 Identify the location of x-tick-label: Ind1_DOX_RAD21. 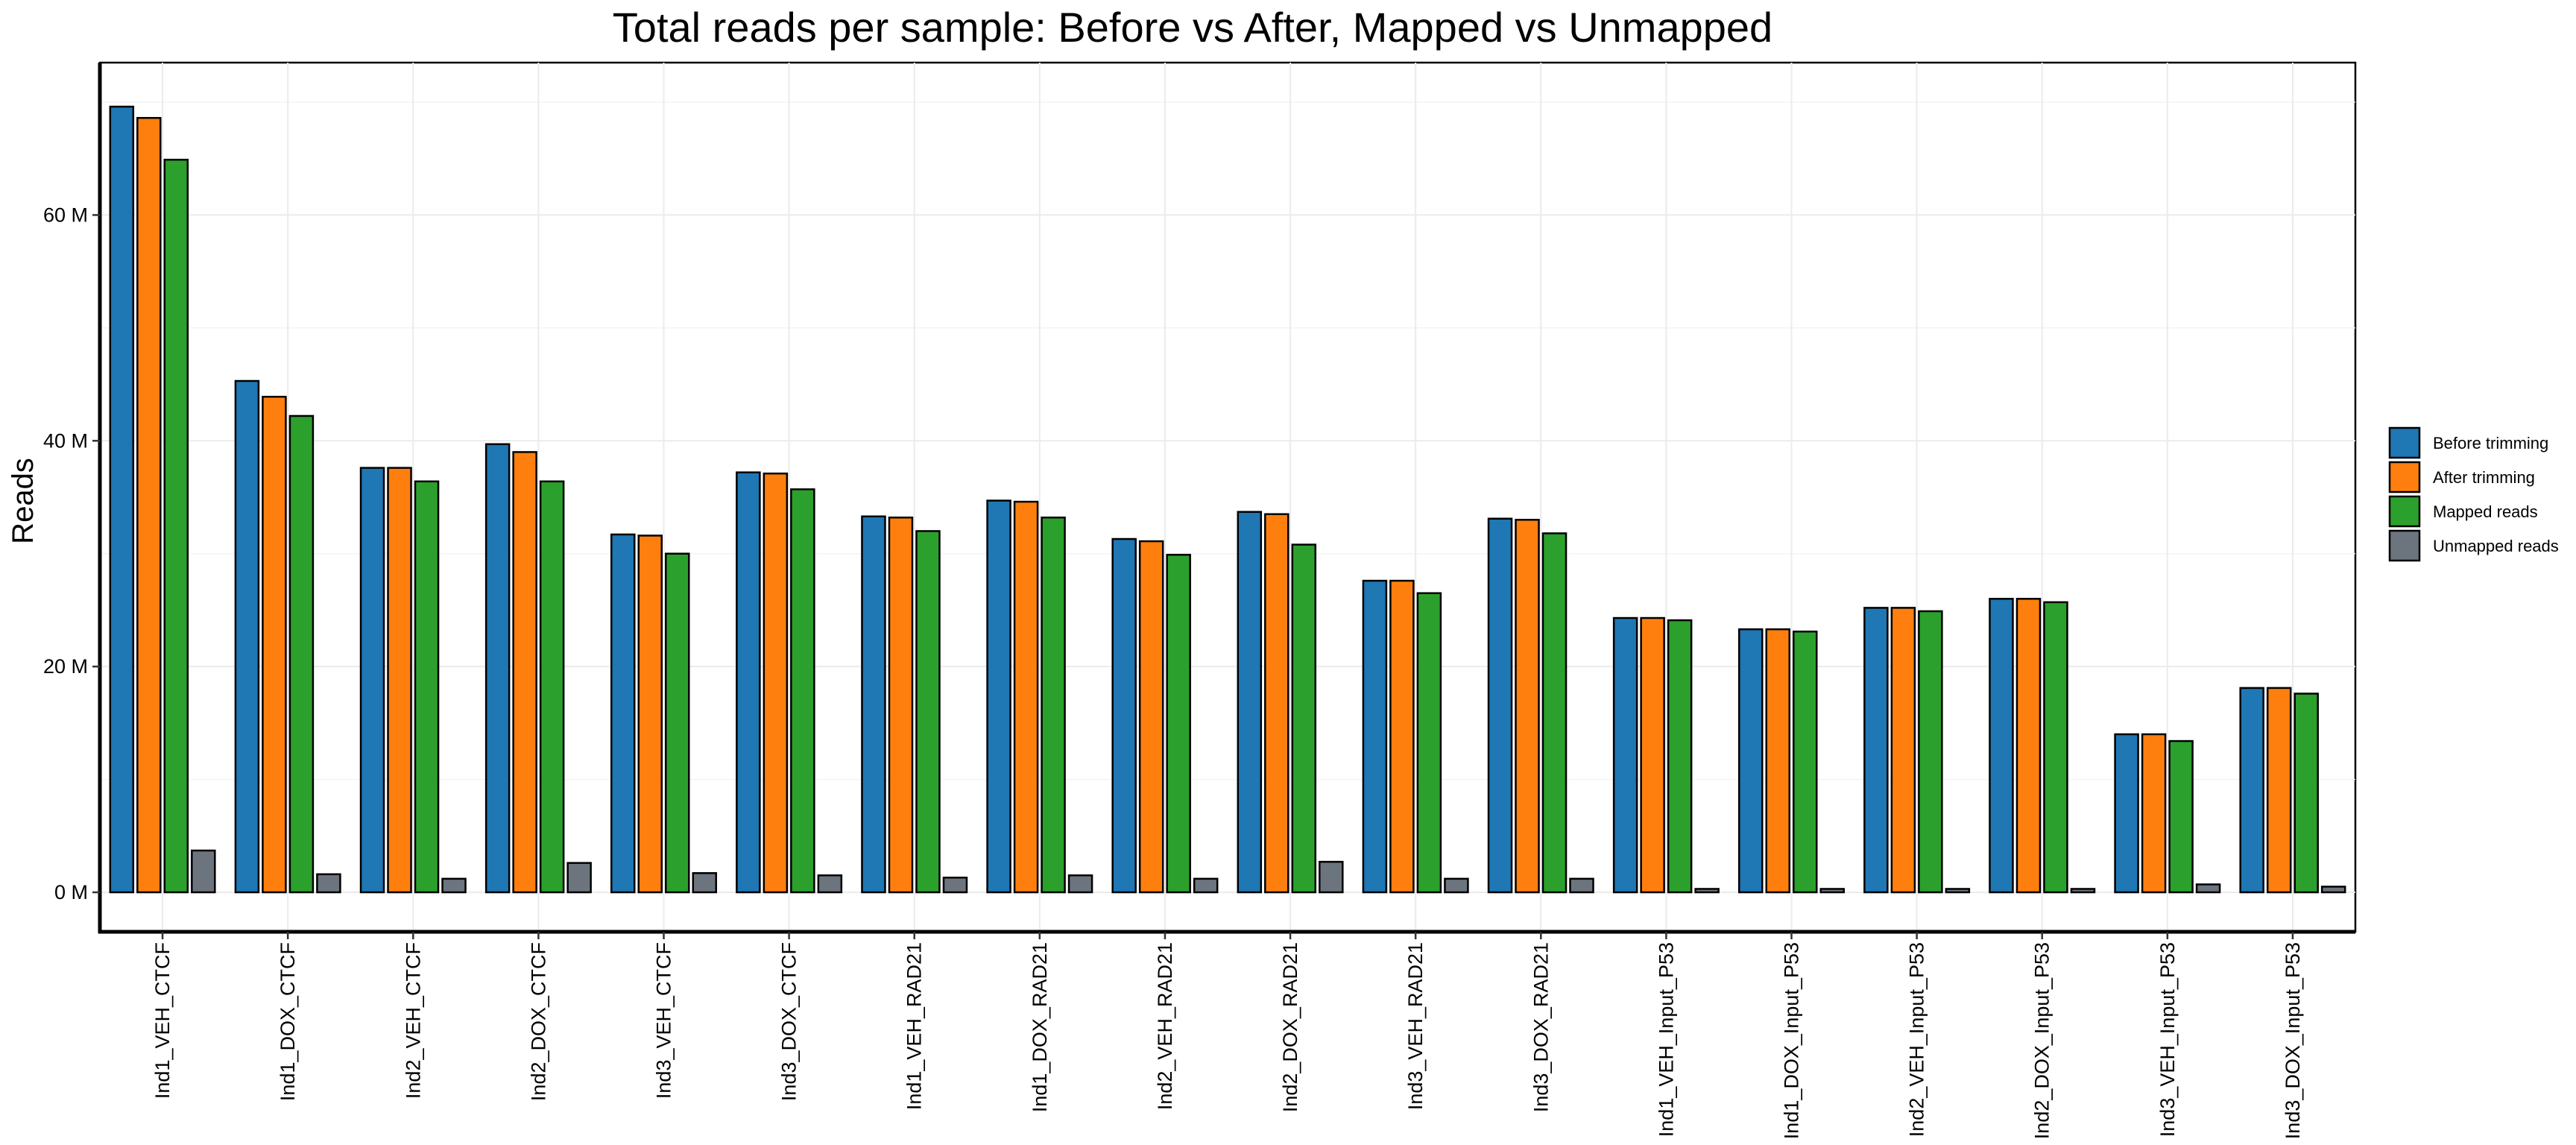
(1040, 1027).